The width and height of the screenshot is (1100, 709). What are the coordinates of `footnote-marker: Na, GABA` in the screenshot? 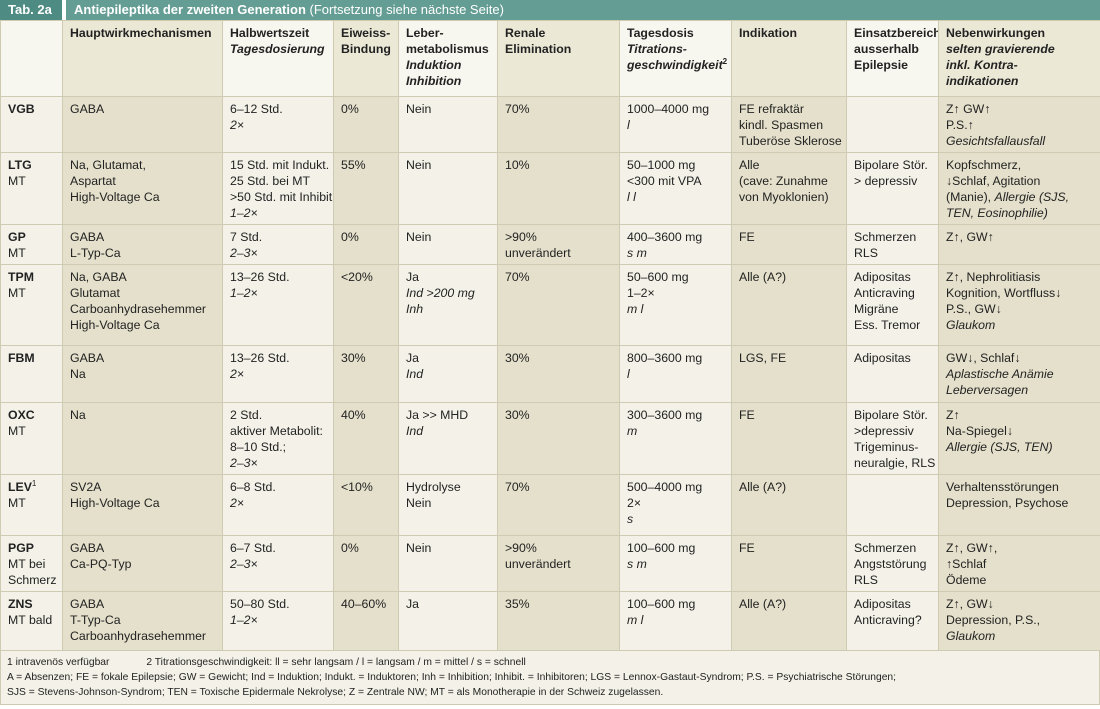 It's located at (98, 277).